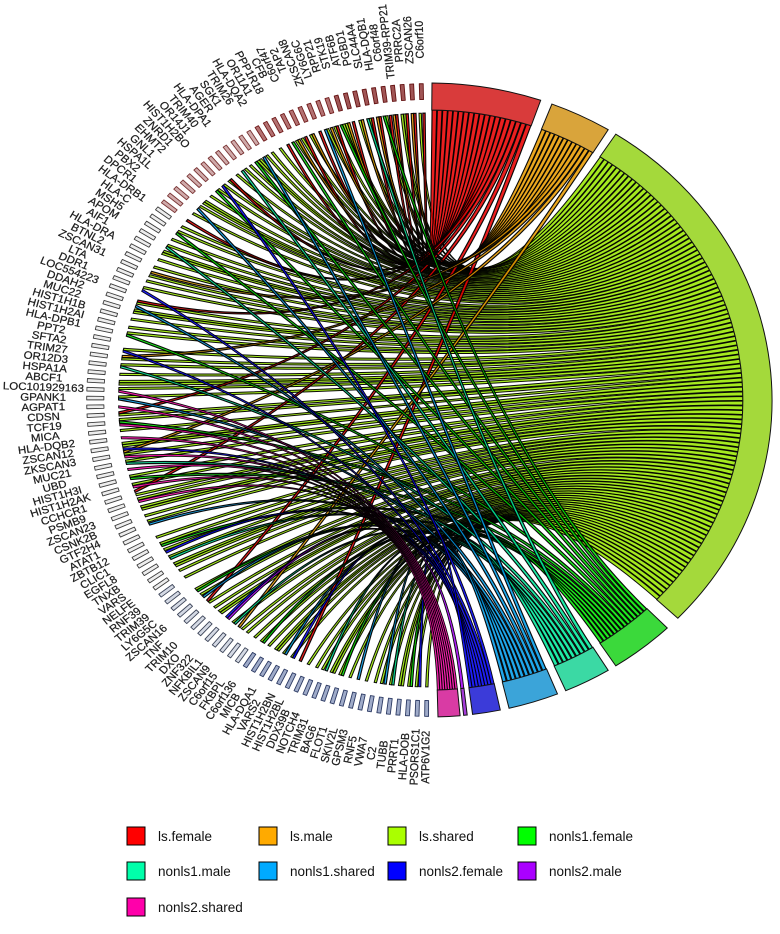 Image resolution: width=780 pixels, height=934 pixels. I want to click on svg-text: TRIM27, so click(47, 347).